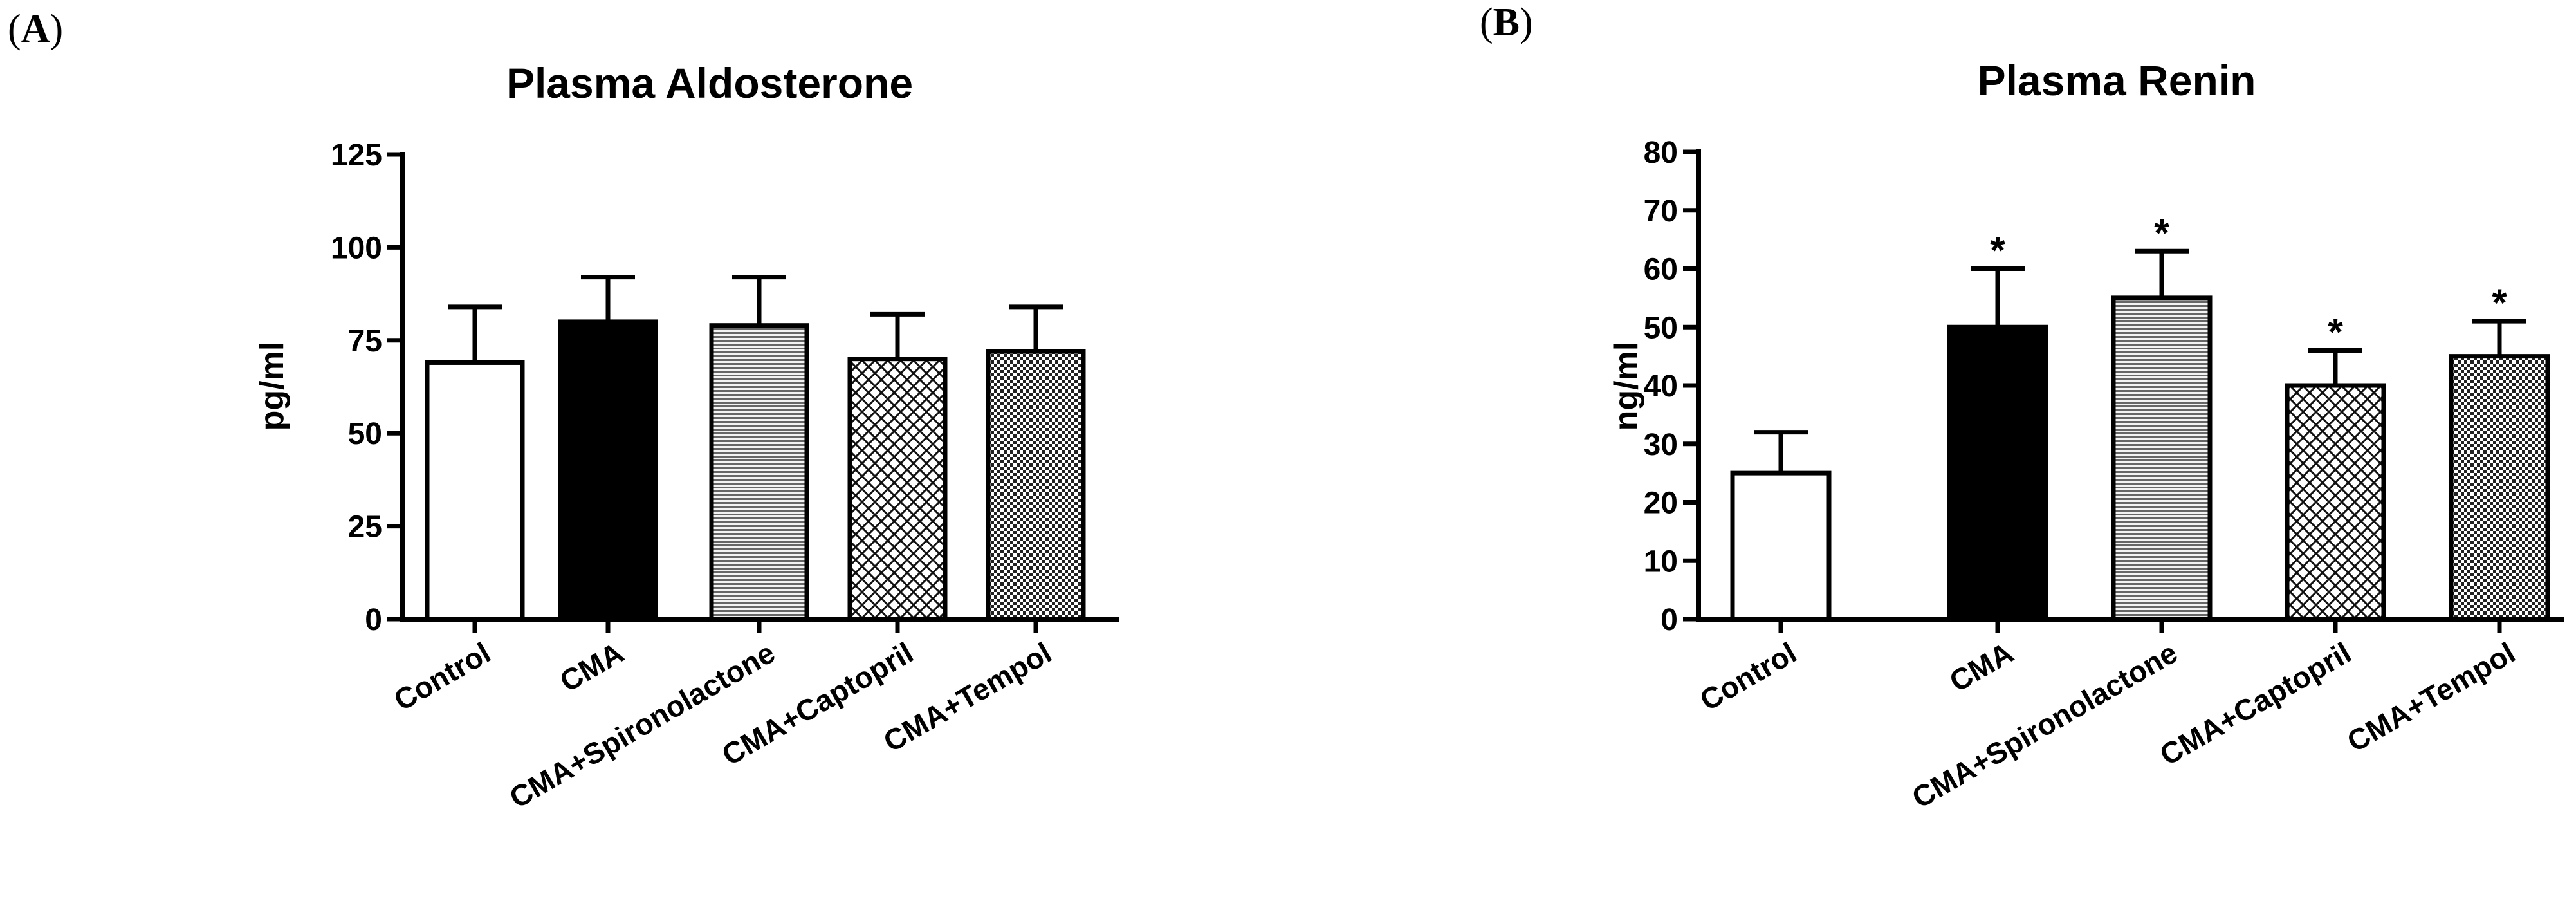  What do you see at coordinates (1661, 270) in the screenshot?
I see `y-tick-label: 60` at bounding box center [1661, 270].